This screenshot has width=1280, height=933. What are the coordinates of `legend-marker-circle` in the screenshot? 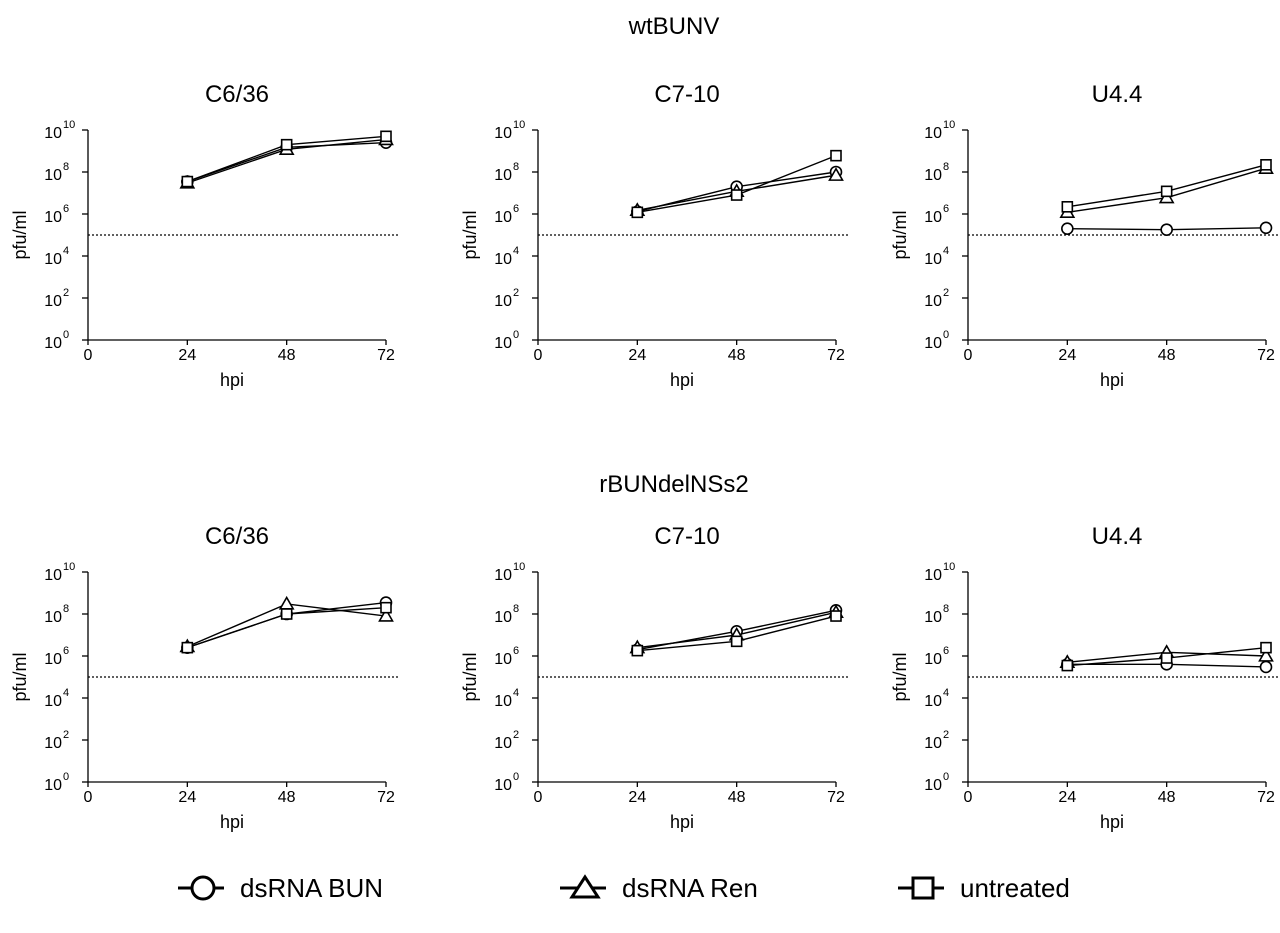 It's located at (203, 888).